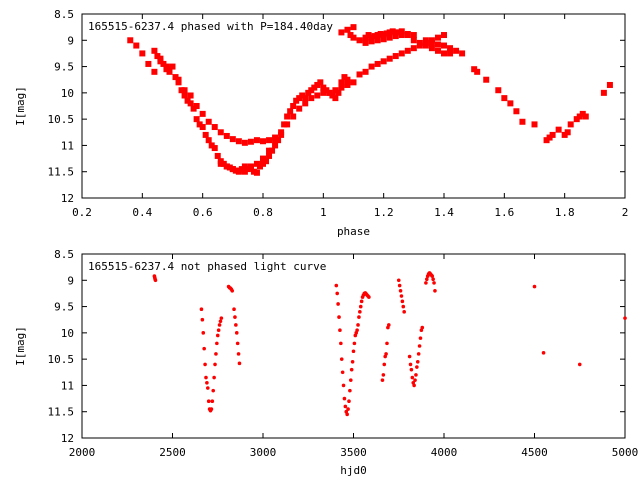 This screenshot has height=480, width=640. Describe the element at coordinates (70, 280) in the screenshot. I see `unphased-y-tick-label: 9` at that location.